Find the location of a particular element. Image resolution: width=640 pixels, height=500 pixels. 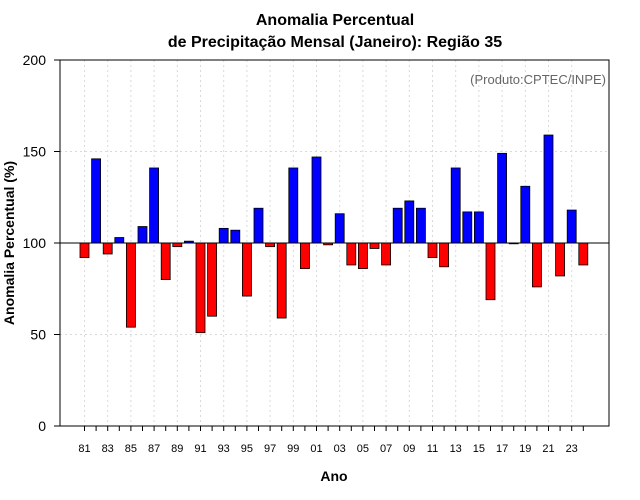

bar-1994 is located at coordinates (235, 236).